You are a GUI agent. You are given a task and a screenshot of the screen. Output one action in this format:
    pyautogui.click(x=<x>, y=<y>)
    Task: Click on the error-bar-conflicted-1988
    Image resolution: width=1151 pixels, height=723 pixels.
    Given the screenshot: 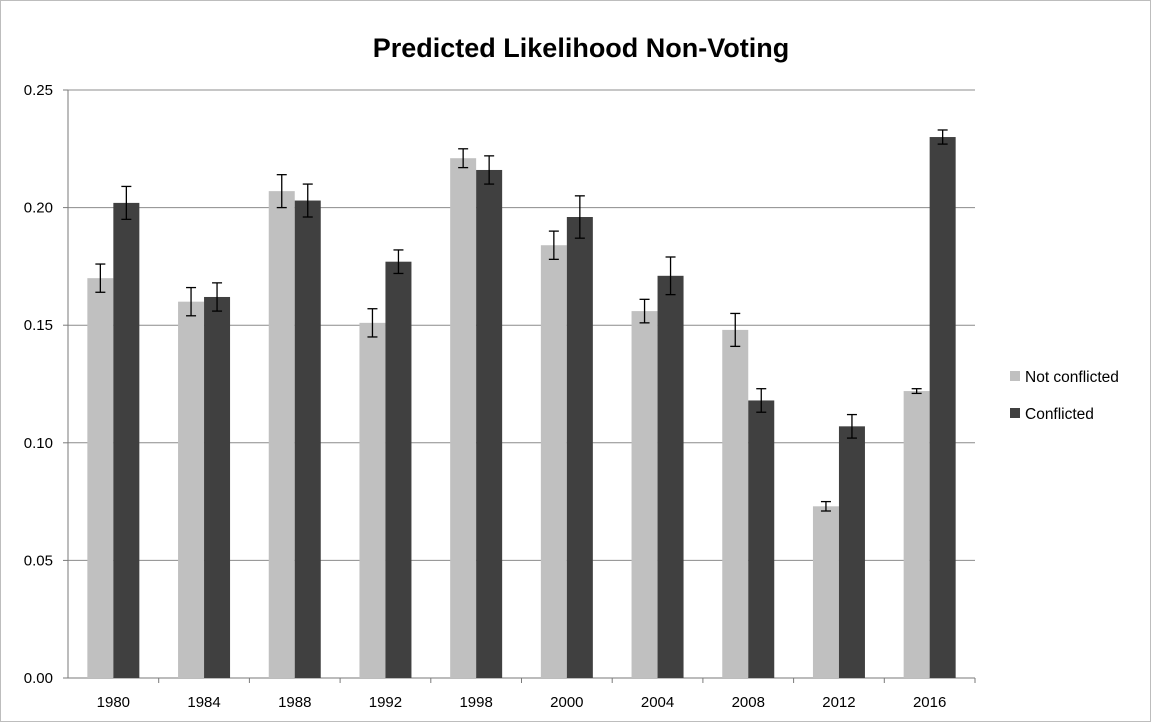 What is the action you would take?
    pyautogui.click(x=307, y=200)
    